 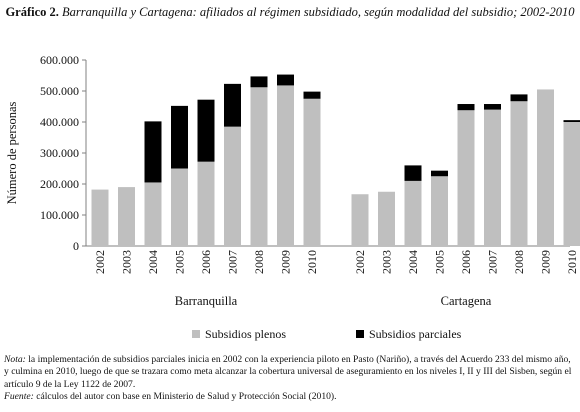 What do you see at coordinates (15, 359) in the screenshot?
I see `note-label: Nota:` at bounding box center [15, 359].